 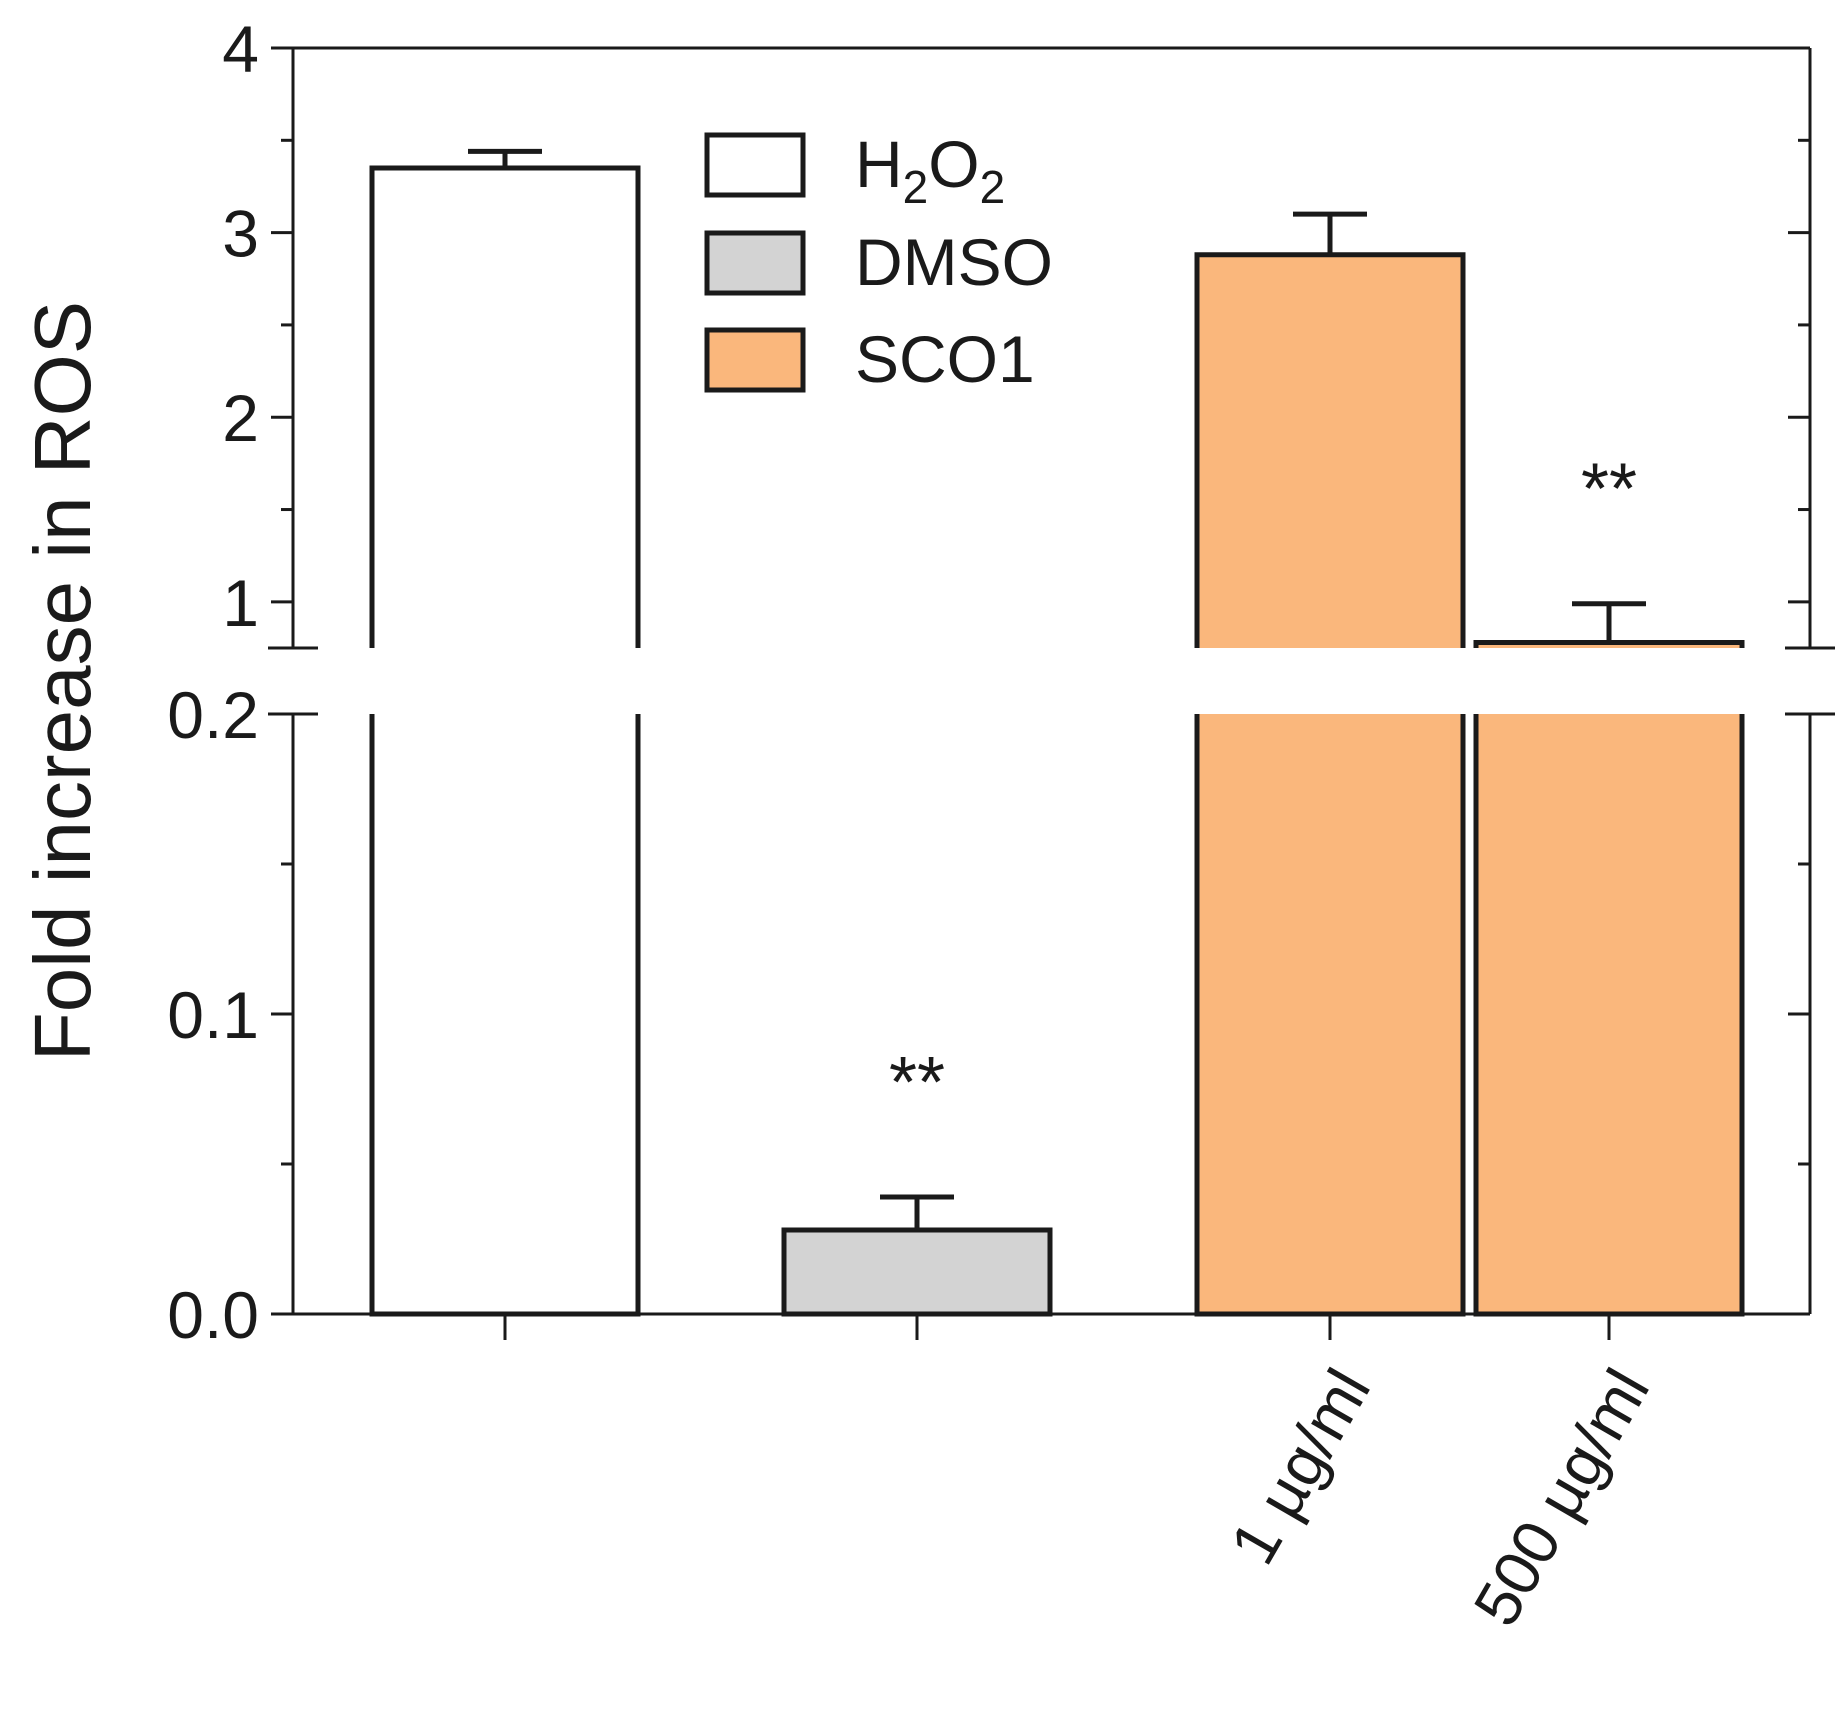 I want to click on y-tick-label: 2, so click(x=240, y=418).